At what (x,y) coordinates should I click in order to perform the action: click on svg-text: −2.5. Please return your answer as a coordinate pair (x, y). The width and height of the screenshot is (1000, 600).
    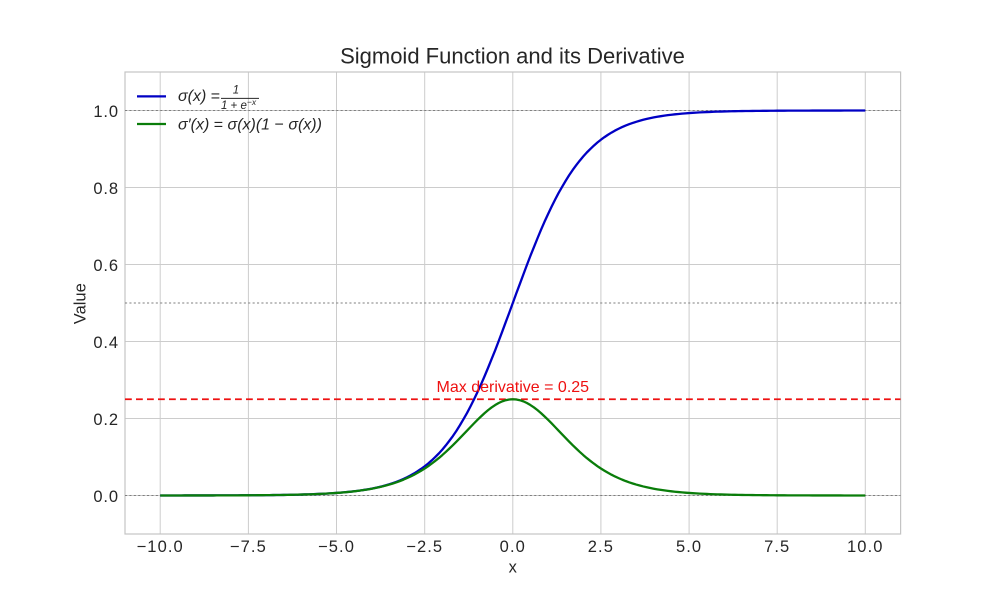
    Looking at the image, I should click on (424, 547).